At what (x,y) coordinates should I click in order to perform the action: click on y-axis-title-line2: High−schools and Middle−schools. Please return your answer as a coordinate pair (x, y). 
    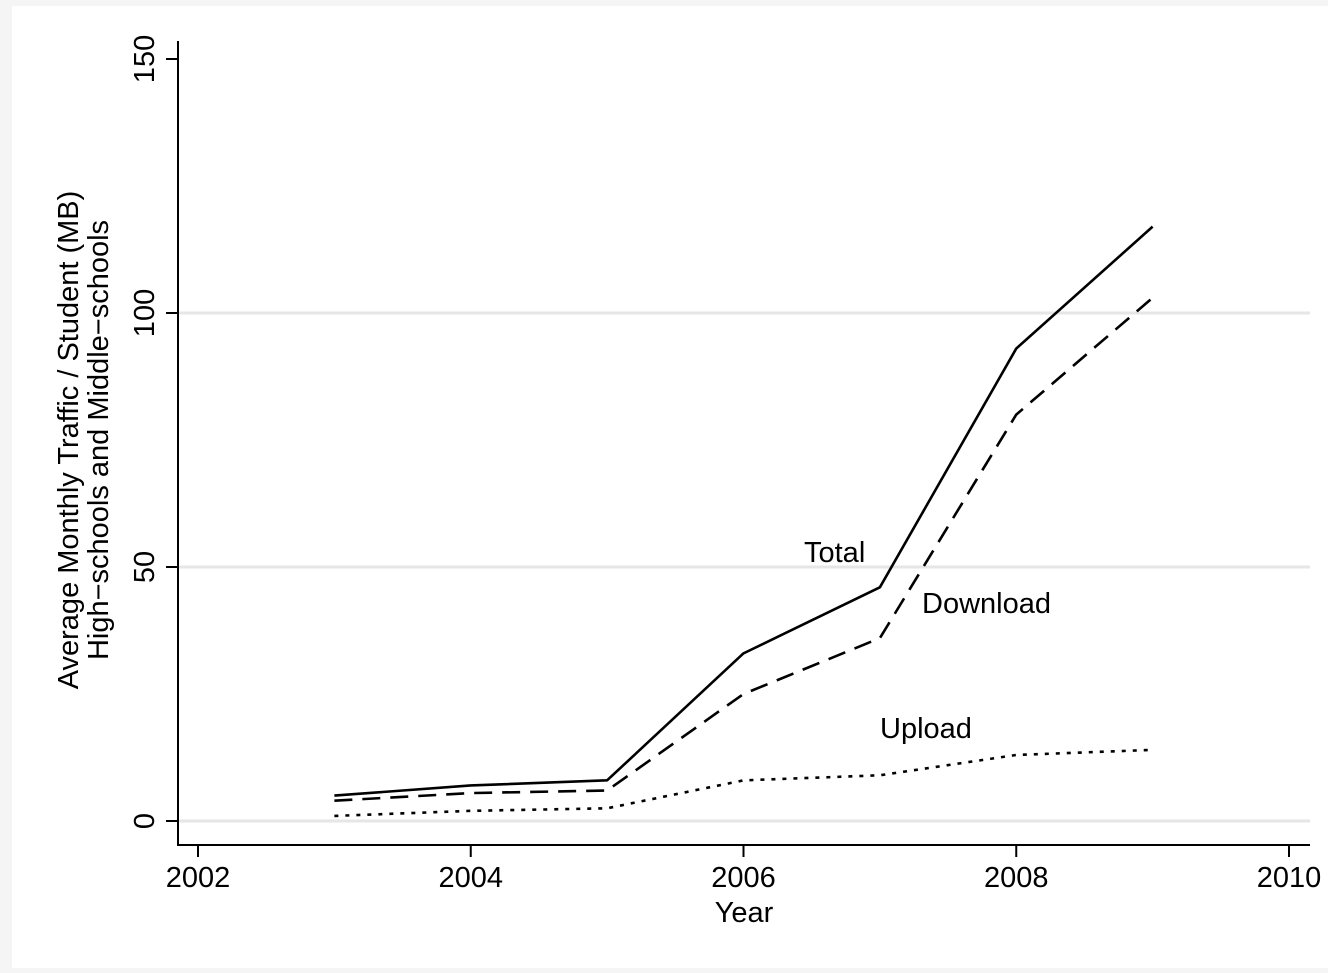
    Looking at the image, I should click on (99, 440).